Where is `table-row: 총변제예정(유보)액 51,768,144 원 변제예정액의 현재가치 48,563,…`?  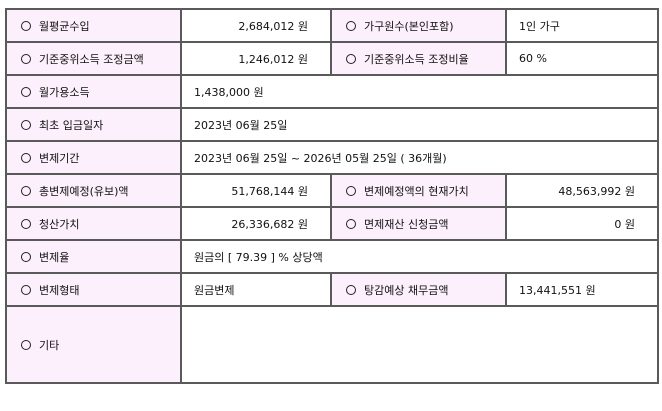 table-row: 총변제예정(유보)액 51,768,144 원 변제예정액의 현재가치 48,563,… is located at coordinates (332, 190).